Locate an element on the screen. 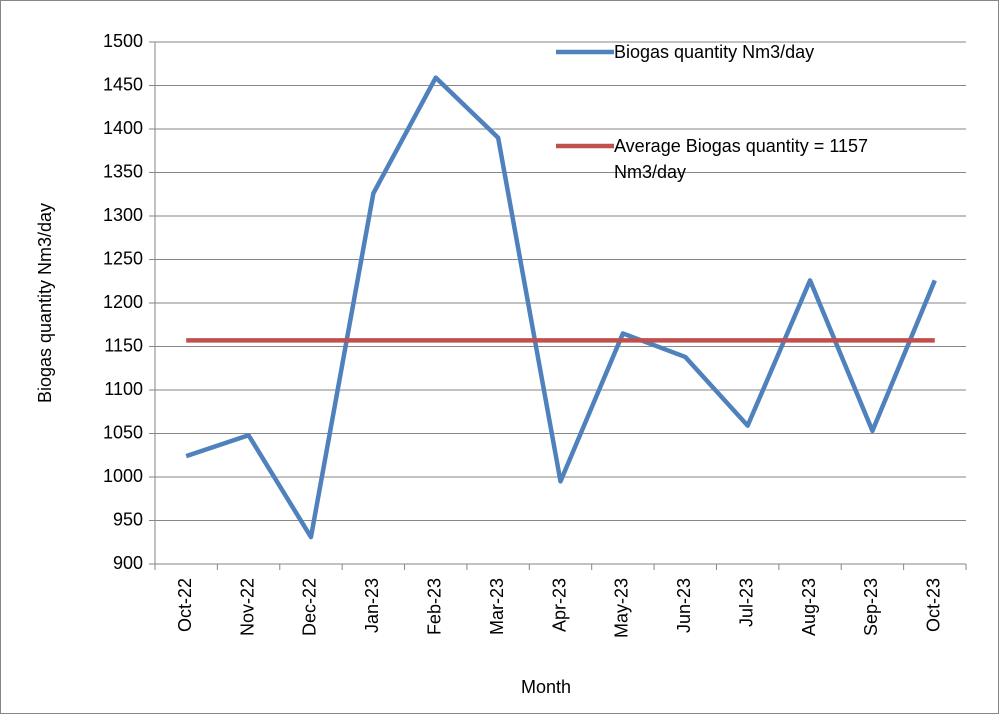 The image size is (1000, 715). y-tick-label: 1200 is located at coordinates (123, 302).